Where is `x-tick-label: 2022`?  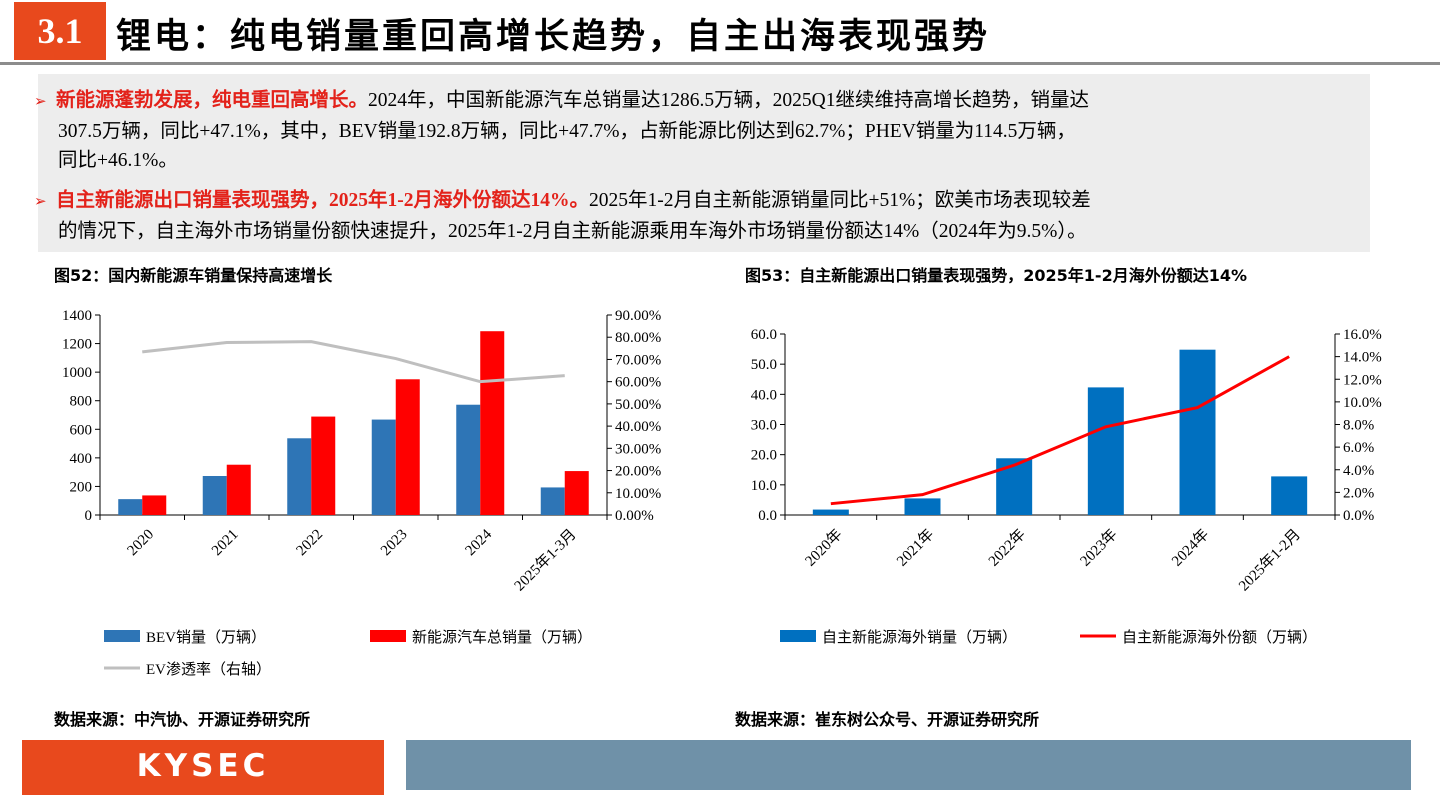
x-tick-label: 2022 is located at coordinates (310, 543).